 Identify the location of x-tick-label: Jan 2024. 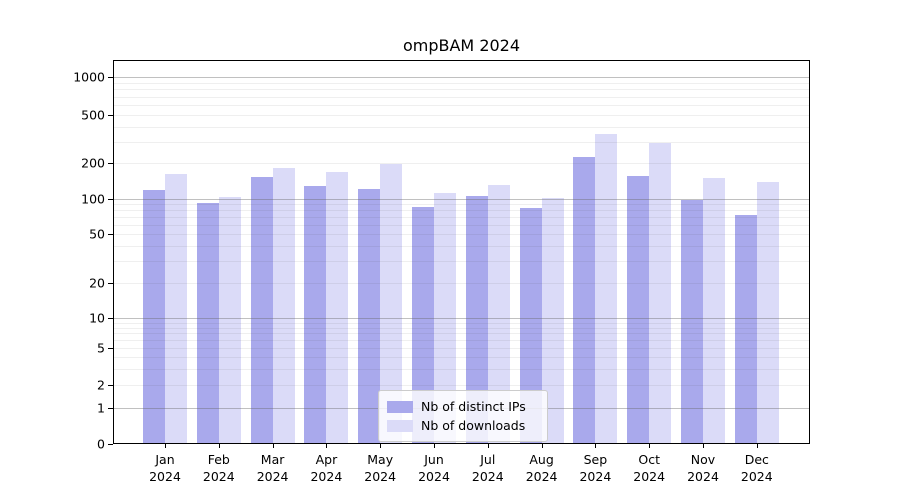
(165, 468).